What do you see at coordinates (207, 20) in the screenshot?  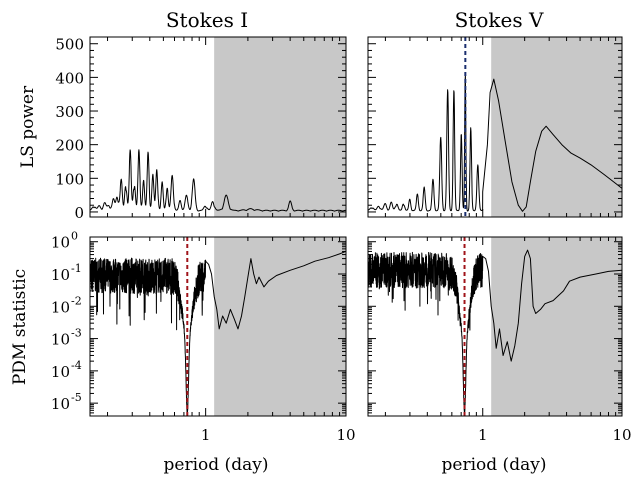 I see `title-stokes-i: Stokes I` at bounding box center [207, 20].